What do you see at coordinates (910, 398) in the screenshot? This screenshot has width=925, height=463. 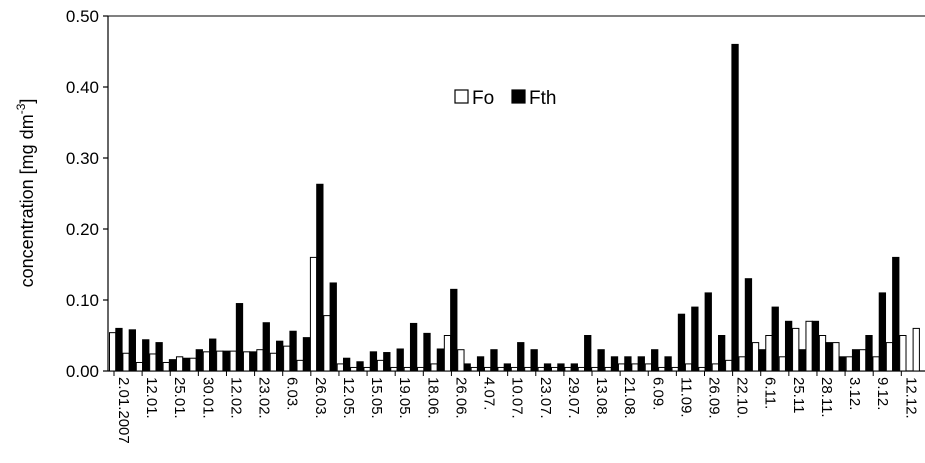 I see `x-tick-label: 12.12.` at bounding box center [910, 398].